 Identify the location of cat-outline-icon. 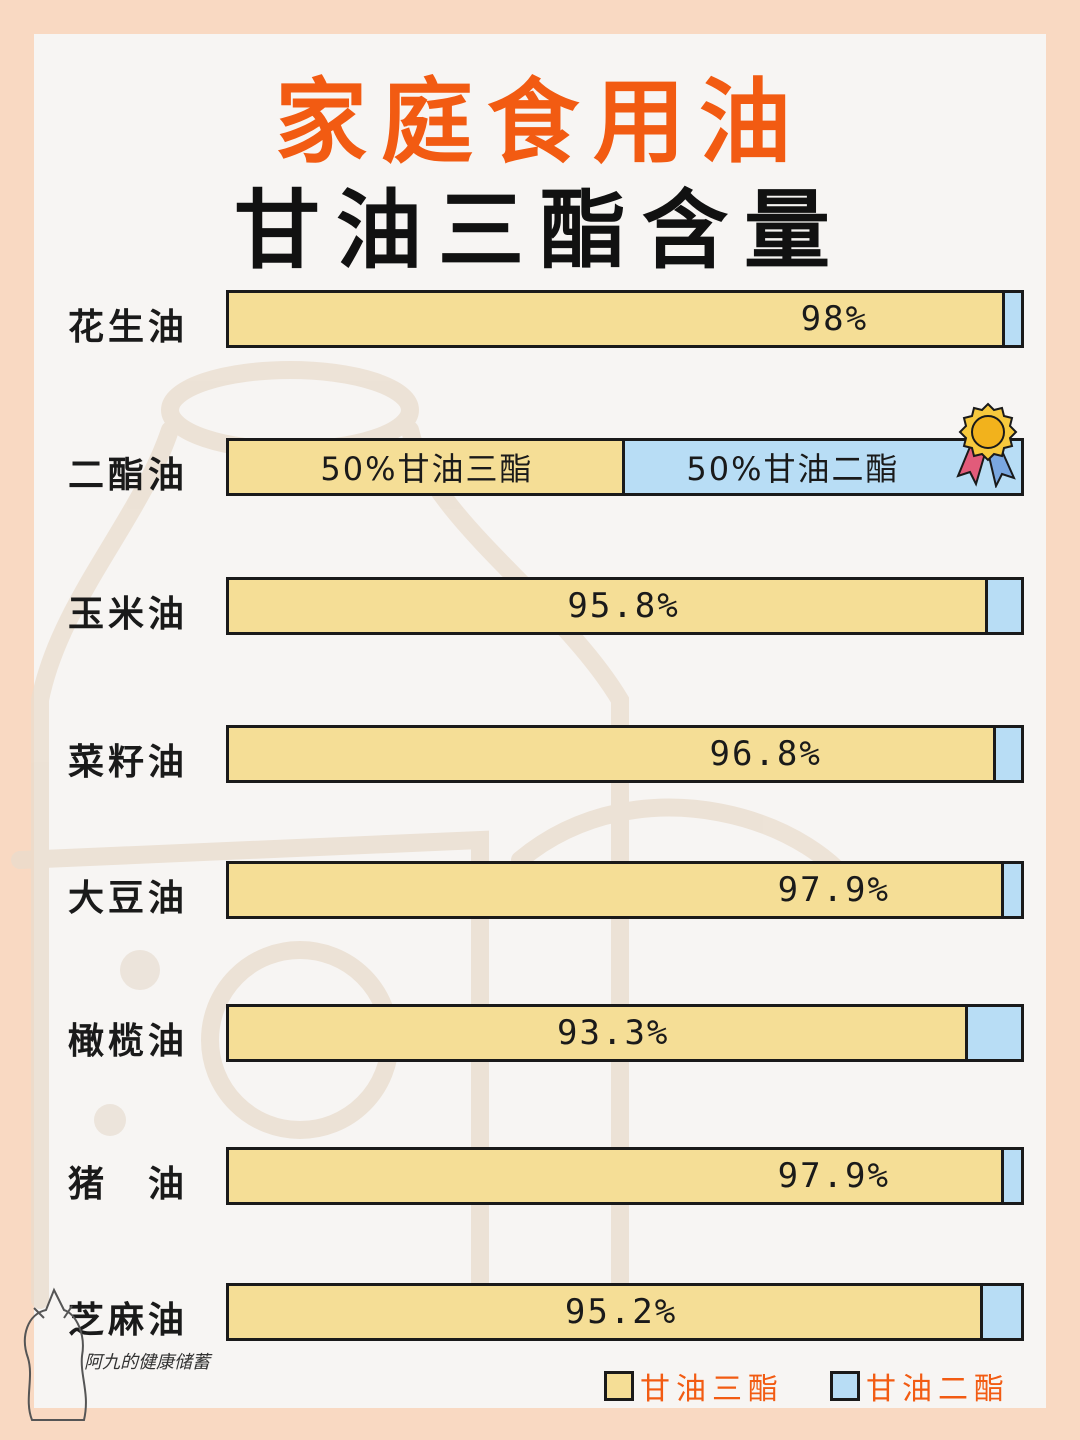
(55, 1354).